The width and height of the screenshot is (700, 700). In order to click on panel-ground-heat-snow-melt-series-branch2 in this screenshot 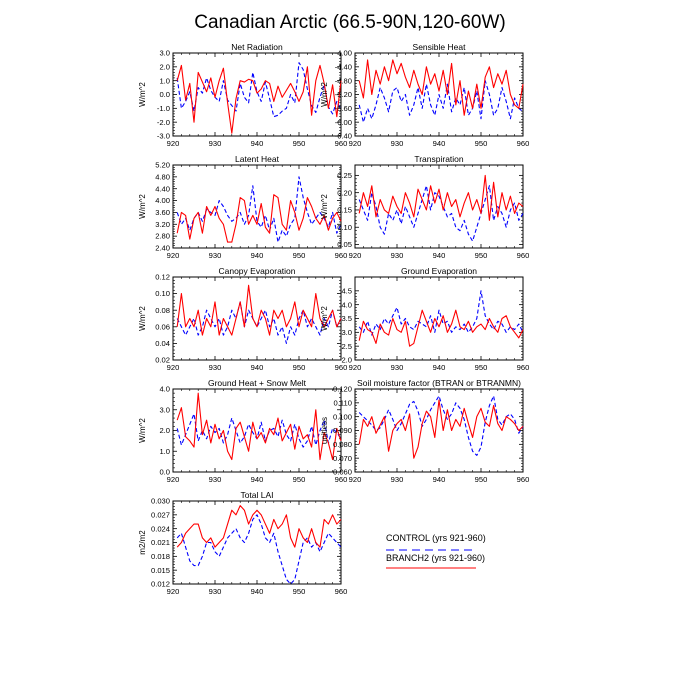, I will do `click(259, 426)`.